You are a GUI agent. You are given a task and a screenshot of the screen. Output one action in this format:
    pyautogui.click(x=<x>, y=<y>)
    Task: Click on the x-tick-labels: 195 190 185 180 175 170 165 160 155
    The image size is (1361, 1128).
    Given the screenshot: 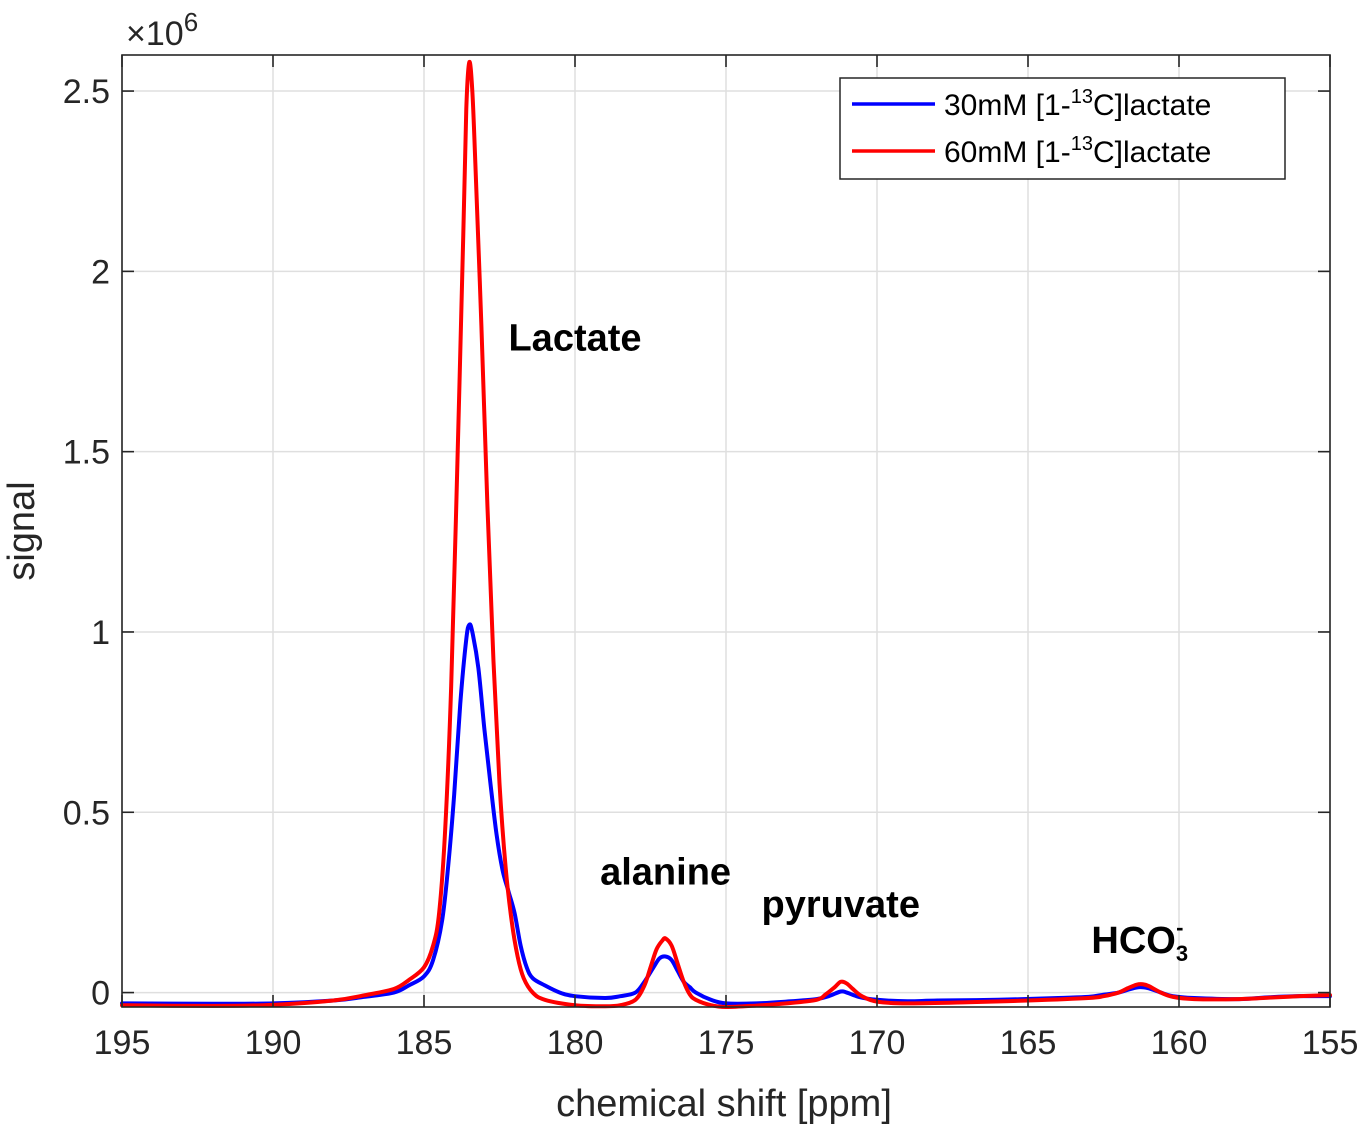 What is the action you would take?
    pyautogui.click(x=726, y=1043)
    